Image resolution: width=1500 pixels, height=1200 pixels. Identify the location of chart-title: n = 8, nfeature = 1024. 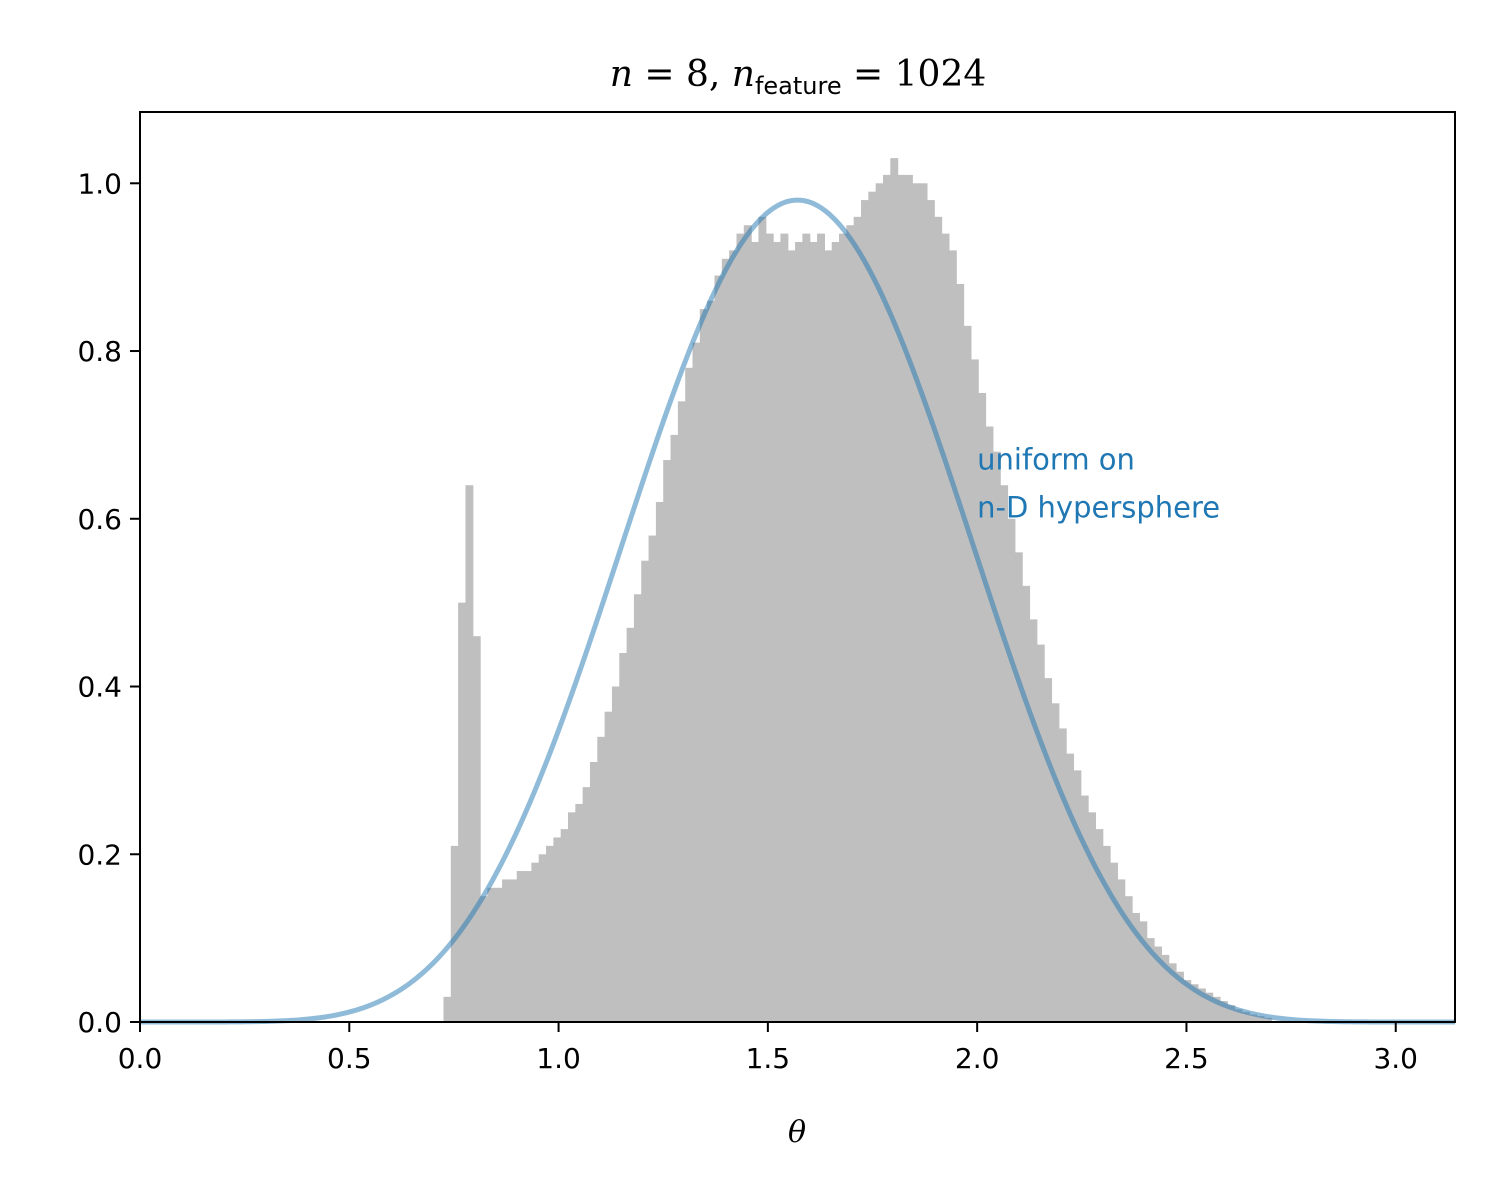
(798, 77).